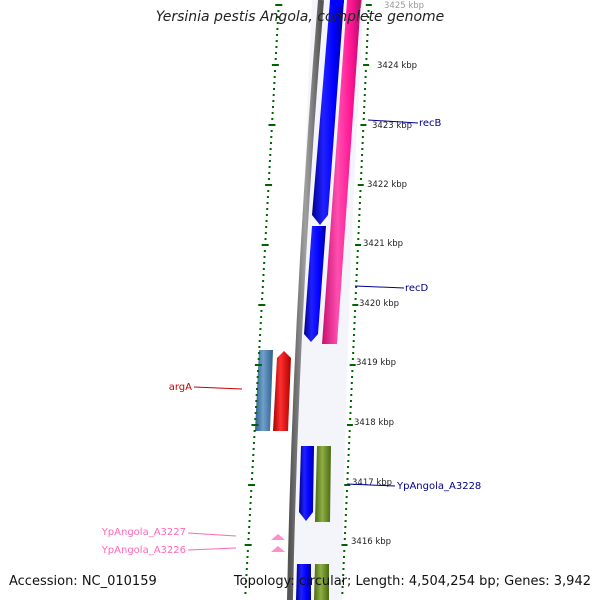  I want to click on A3226-leader-line, so click(212, 549).